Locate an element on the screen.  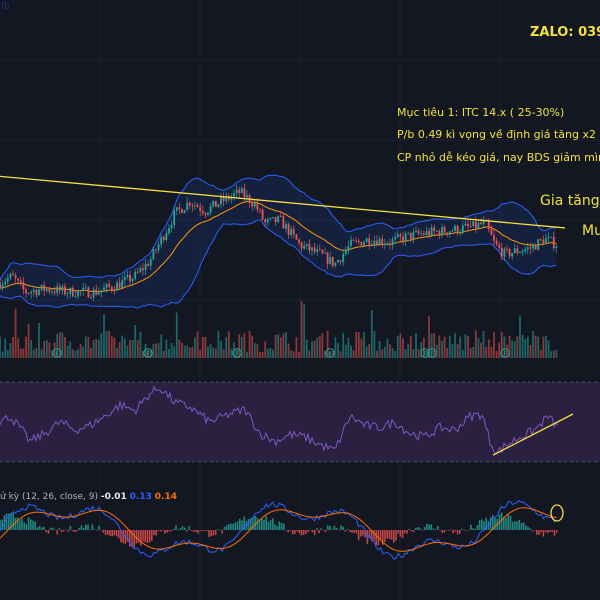
dividend-marker-icon is located at coordinates (330, 353).